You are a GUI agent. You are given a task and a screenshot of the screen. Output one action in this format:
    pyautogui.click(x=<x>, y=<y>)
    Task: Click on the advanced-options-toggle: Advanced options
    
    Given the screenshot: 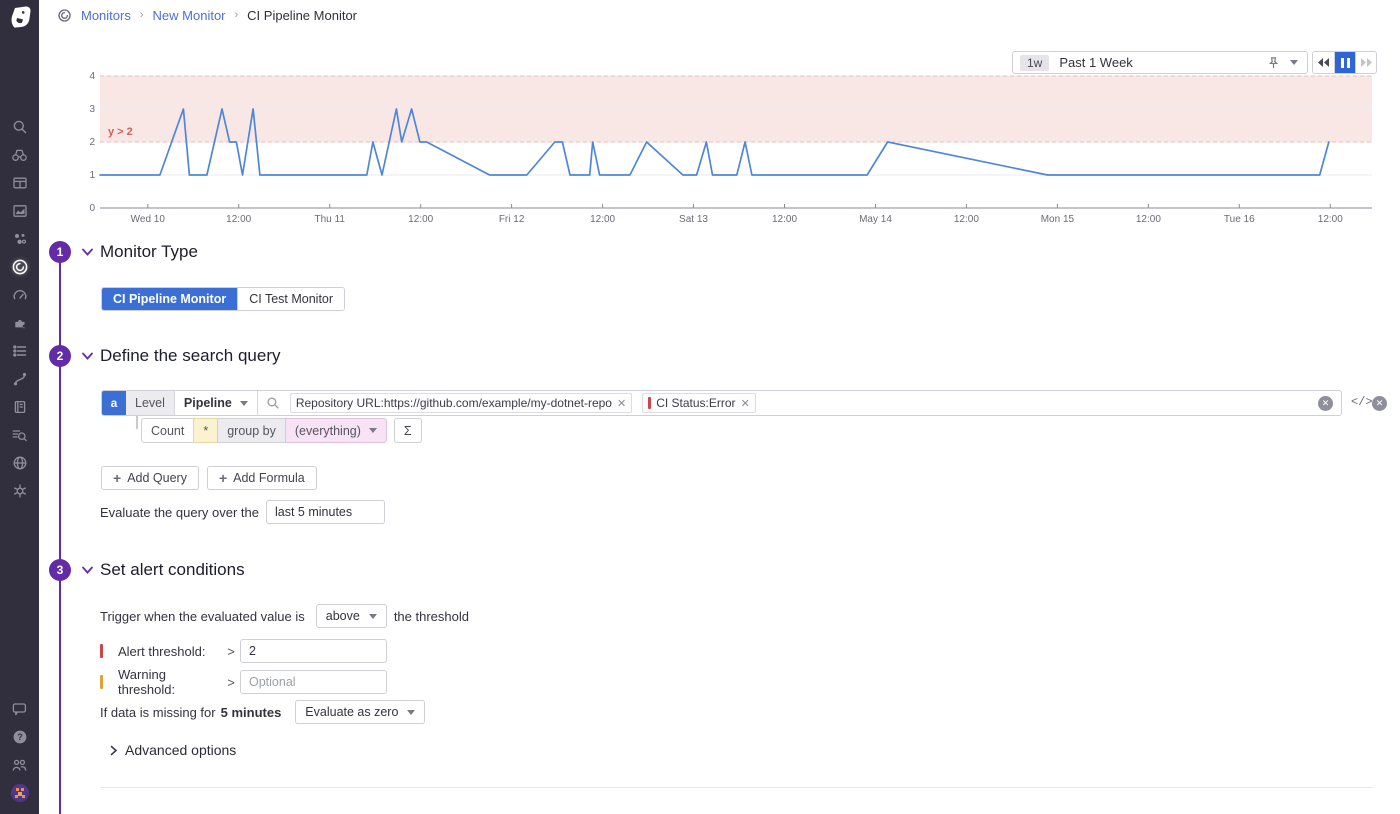 What is the action you would take?
    pyautogui.click(x=173, y=750)
    